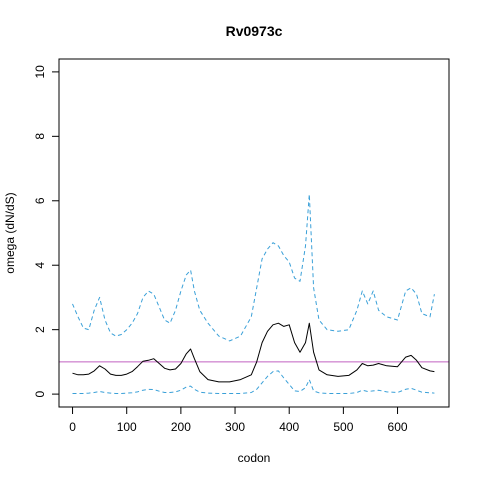 Image resolution: width=480 pixels, height=480 pixels. Describe the element at coordinates (289, 427) in the screenshot. I see `x-tick-label: 400` at that location.